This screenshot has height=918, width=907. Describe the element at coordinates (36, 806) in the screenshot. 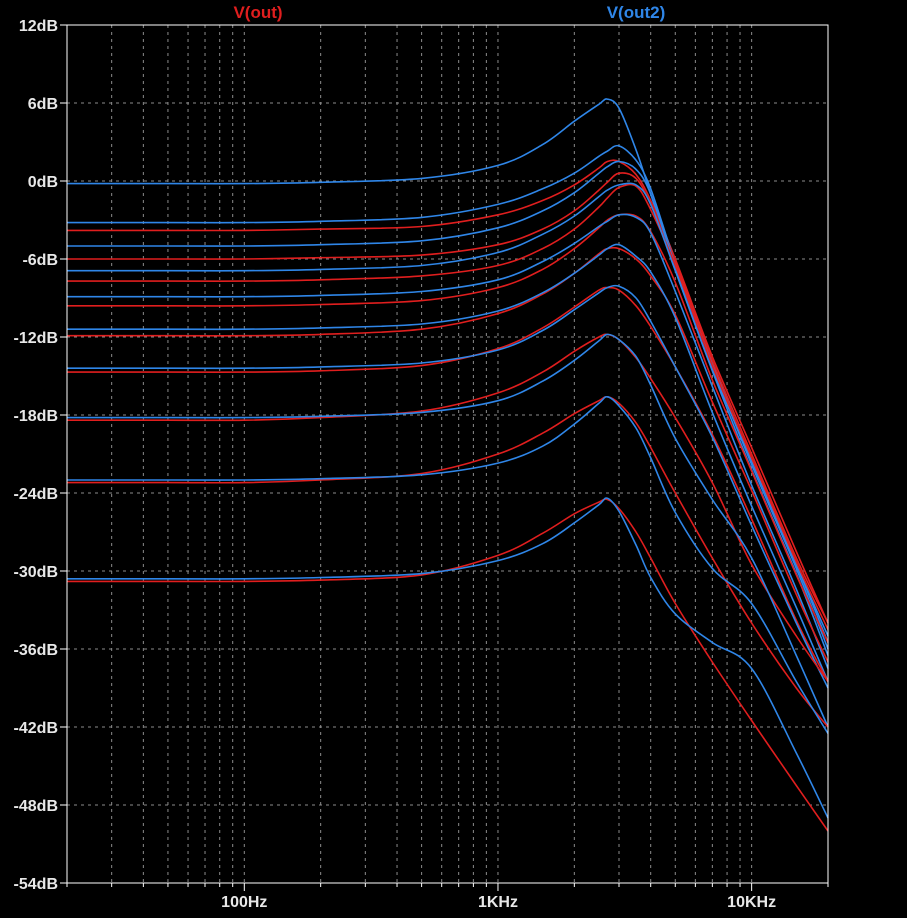

I see `y-tick-label: -48dB` at that location.